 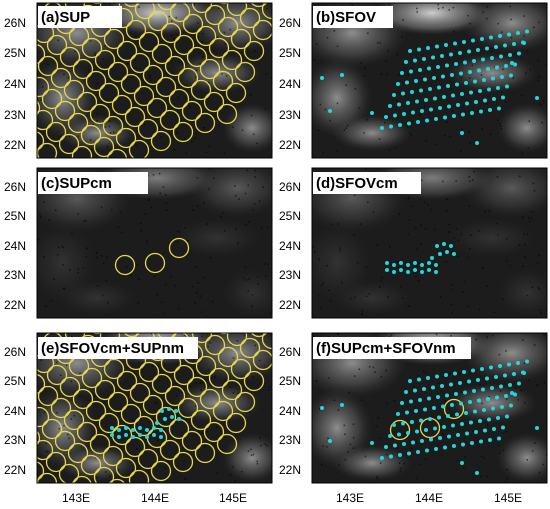 What do you see at coordinates (112, 348) in the screenshot?
I see `panel-e-title: (e)SFOVcm+SUPnm` at bounding box center [112, 348].